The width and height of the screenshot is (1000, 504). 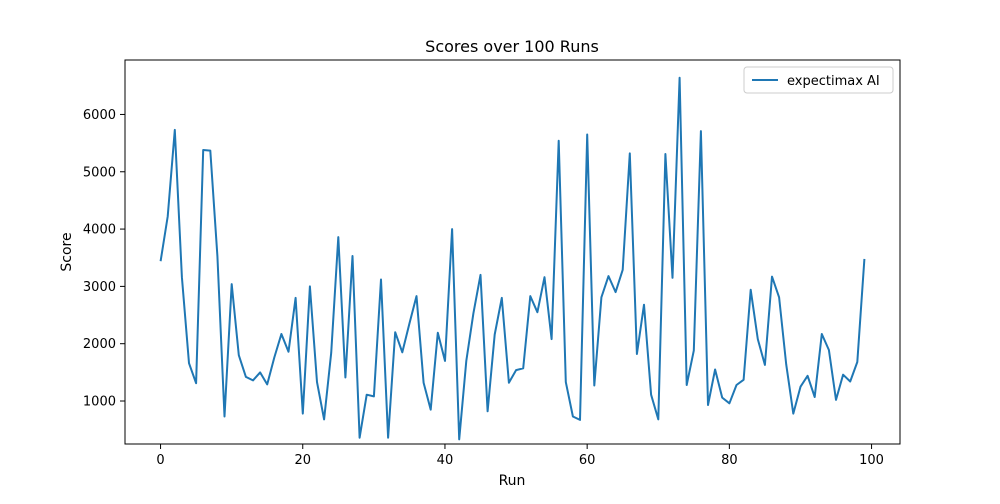 I want to click on y-tick-label: 6000, so click(x=99, y=115).